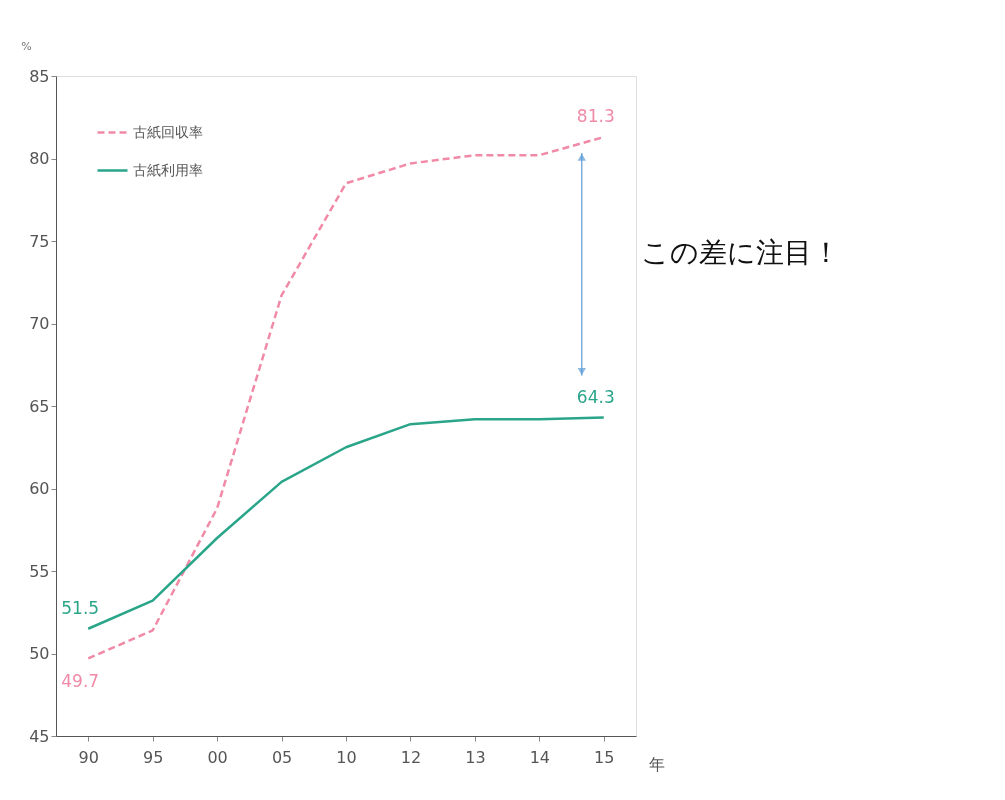  Describe the element at coordinates (168, 169) in the screenshot. I see `legend-label: 古紙利用率` at that location.